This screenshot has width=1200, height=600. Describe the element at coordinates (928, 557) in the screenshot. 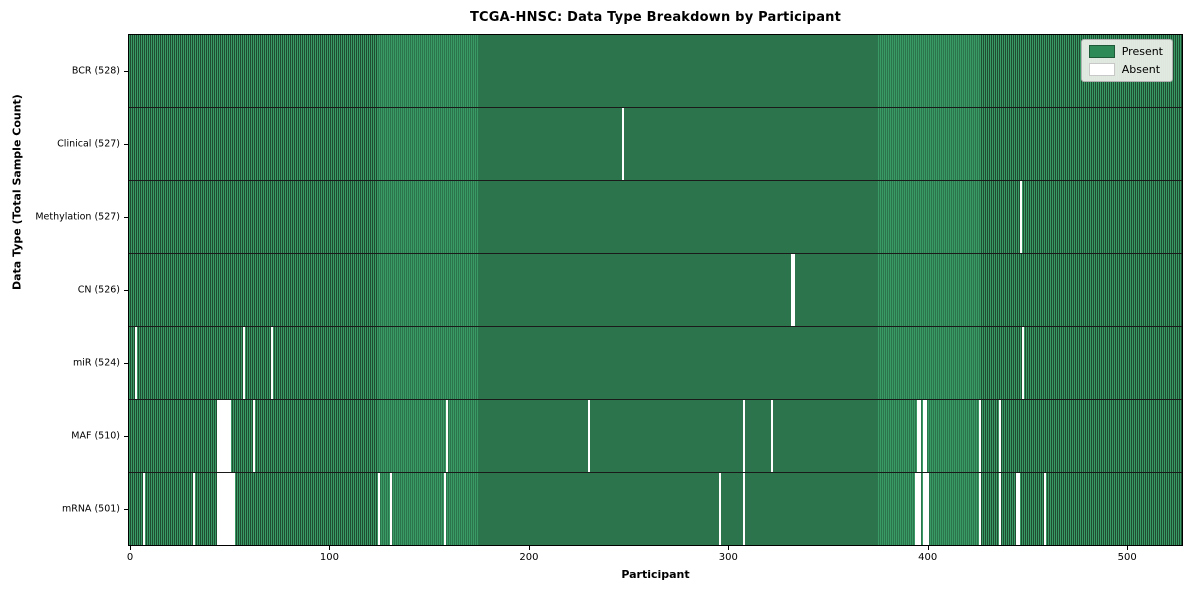

I see `x-tick-label: 400` at that location.